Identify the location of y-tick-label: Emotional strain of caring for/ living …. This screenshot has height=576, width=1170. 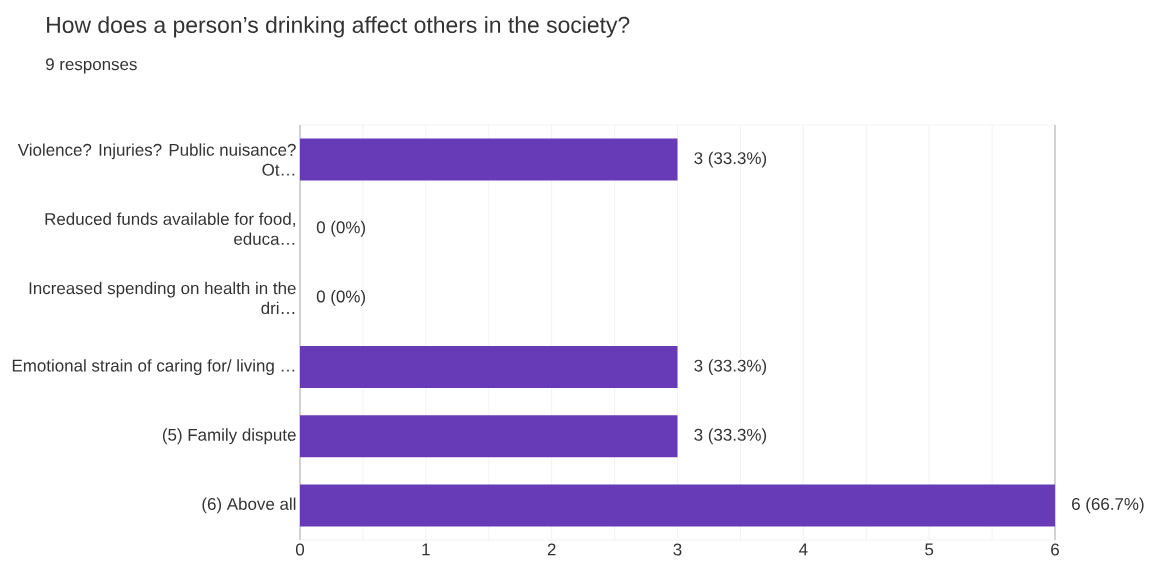
(153, 367).